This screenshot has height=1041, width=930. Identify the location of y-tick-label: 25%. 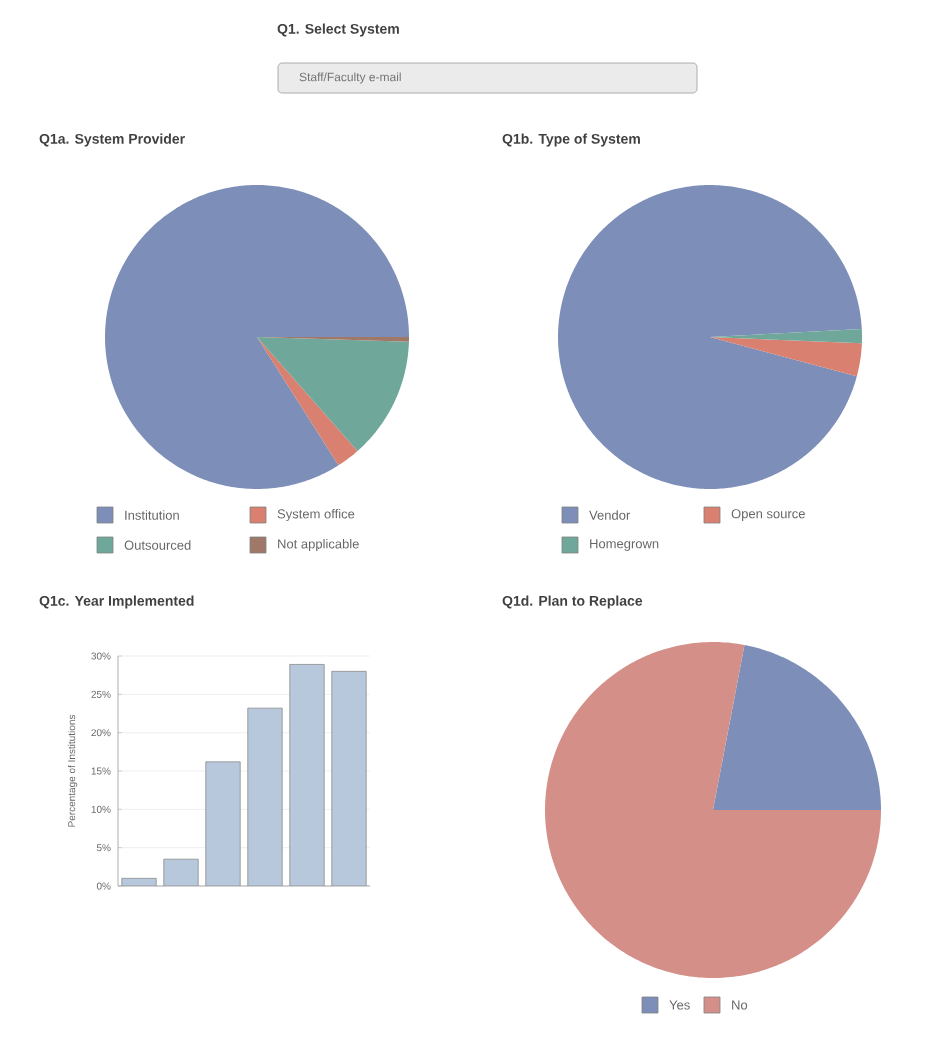
(101, 694).